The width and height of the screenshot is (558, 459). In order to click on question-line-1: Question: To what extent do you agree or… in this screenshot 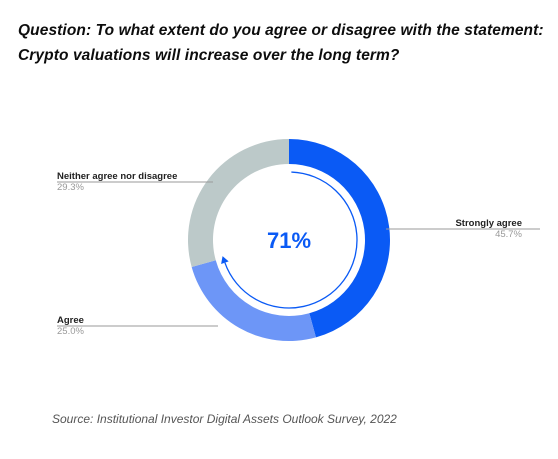, I will do `click(281, 30)`.